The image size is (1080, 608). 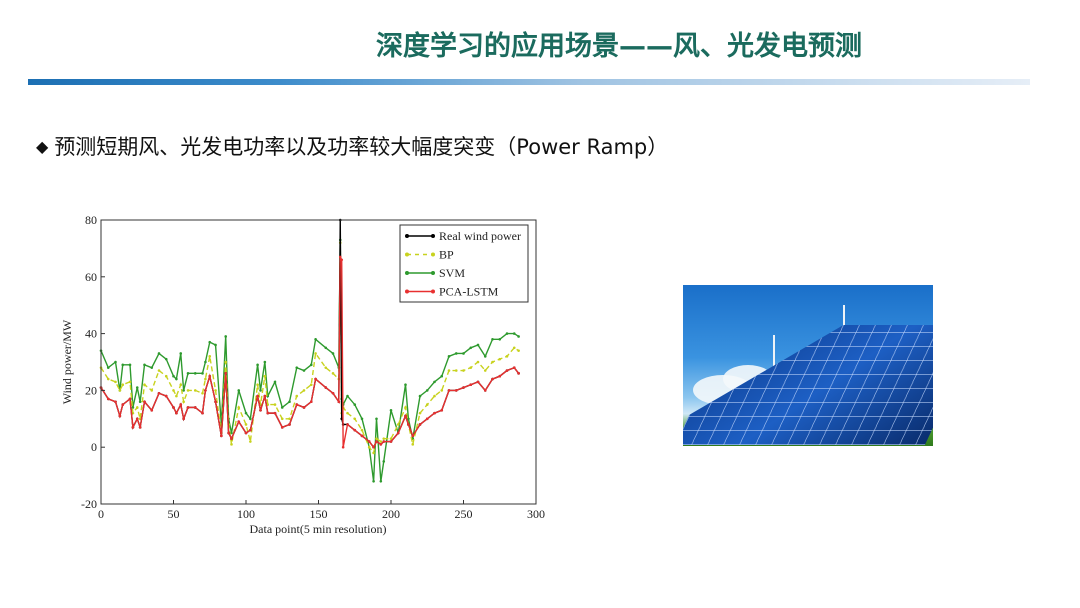 What do you see at coordinates (67, 361) in the screenshot?
I see `y-axis-label: Wind power/MW` at bounding box center [67, 361].